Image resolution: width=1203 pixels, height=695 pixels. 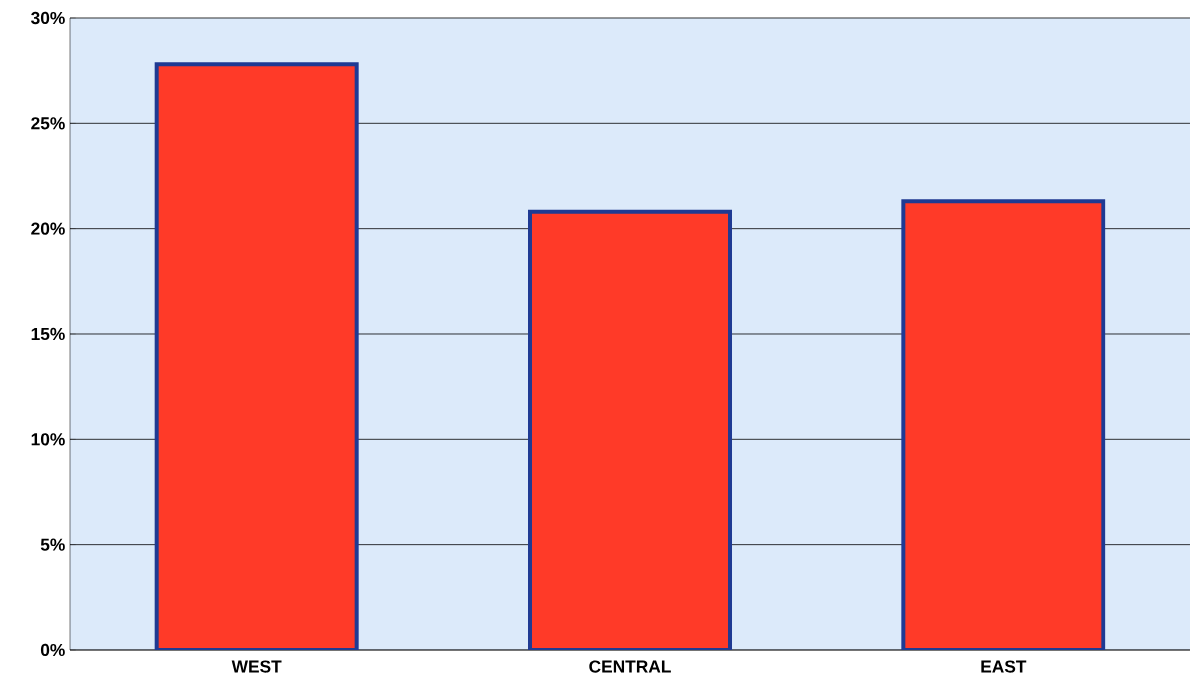 I want to click on x-tick-label: CENTRAL, so click(x=630, y=666).